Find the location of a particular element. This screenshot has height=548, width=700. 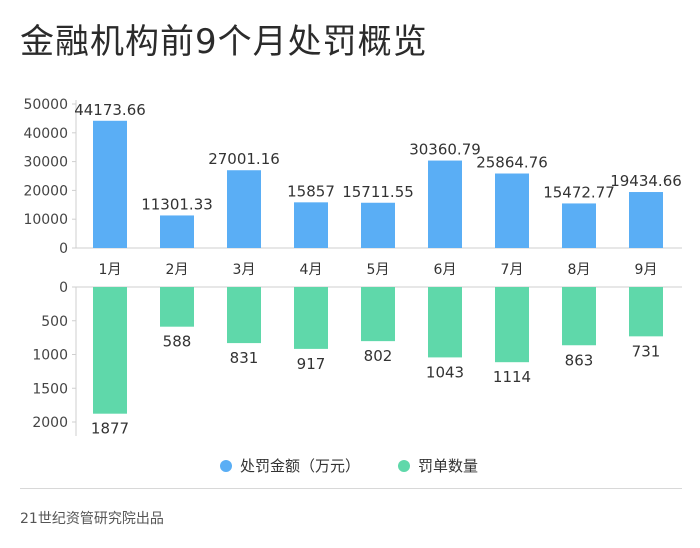

x-category-label: 8月 is located at coordinates (579, 270).